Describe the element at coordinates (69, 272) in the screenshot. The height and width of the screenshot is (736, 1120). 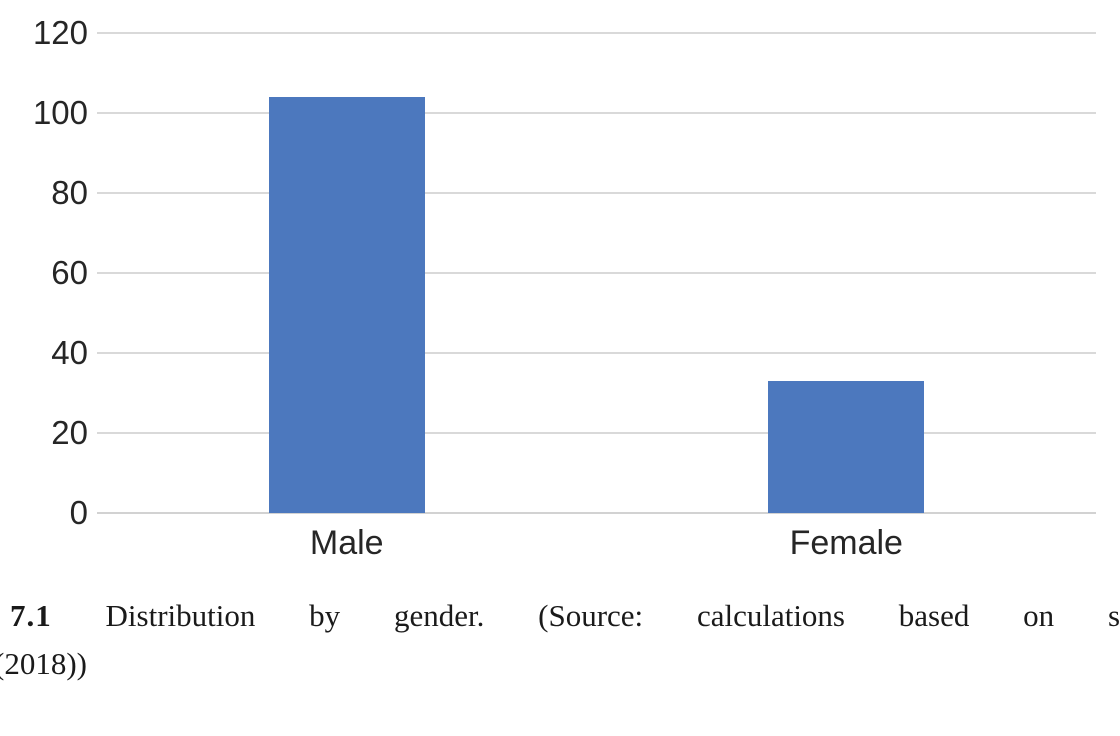
I see `ytick-label: 60` at that location.